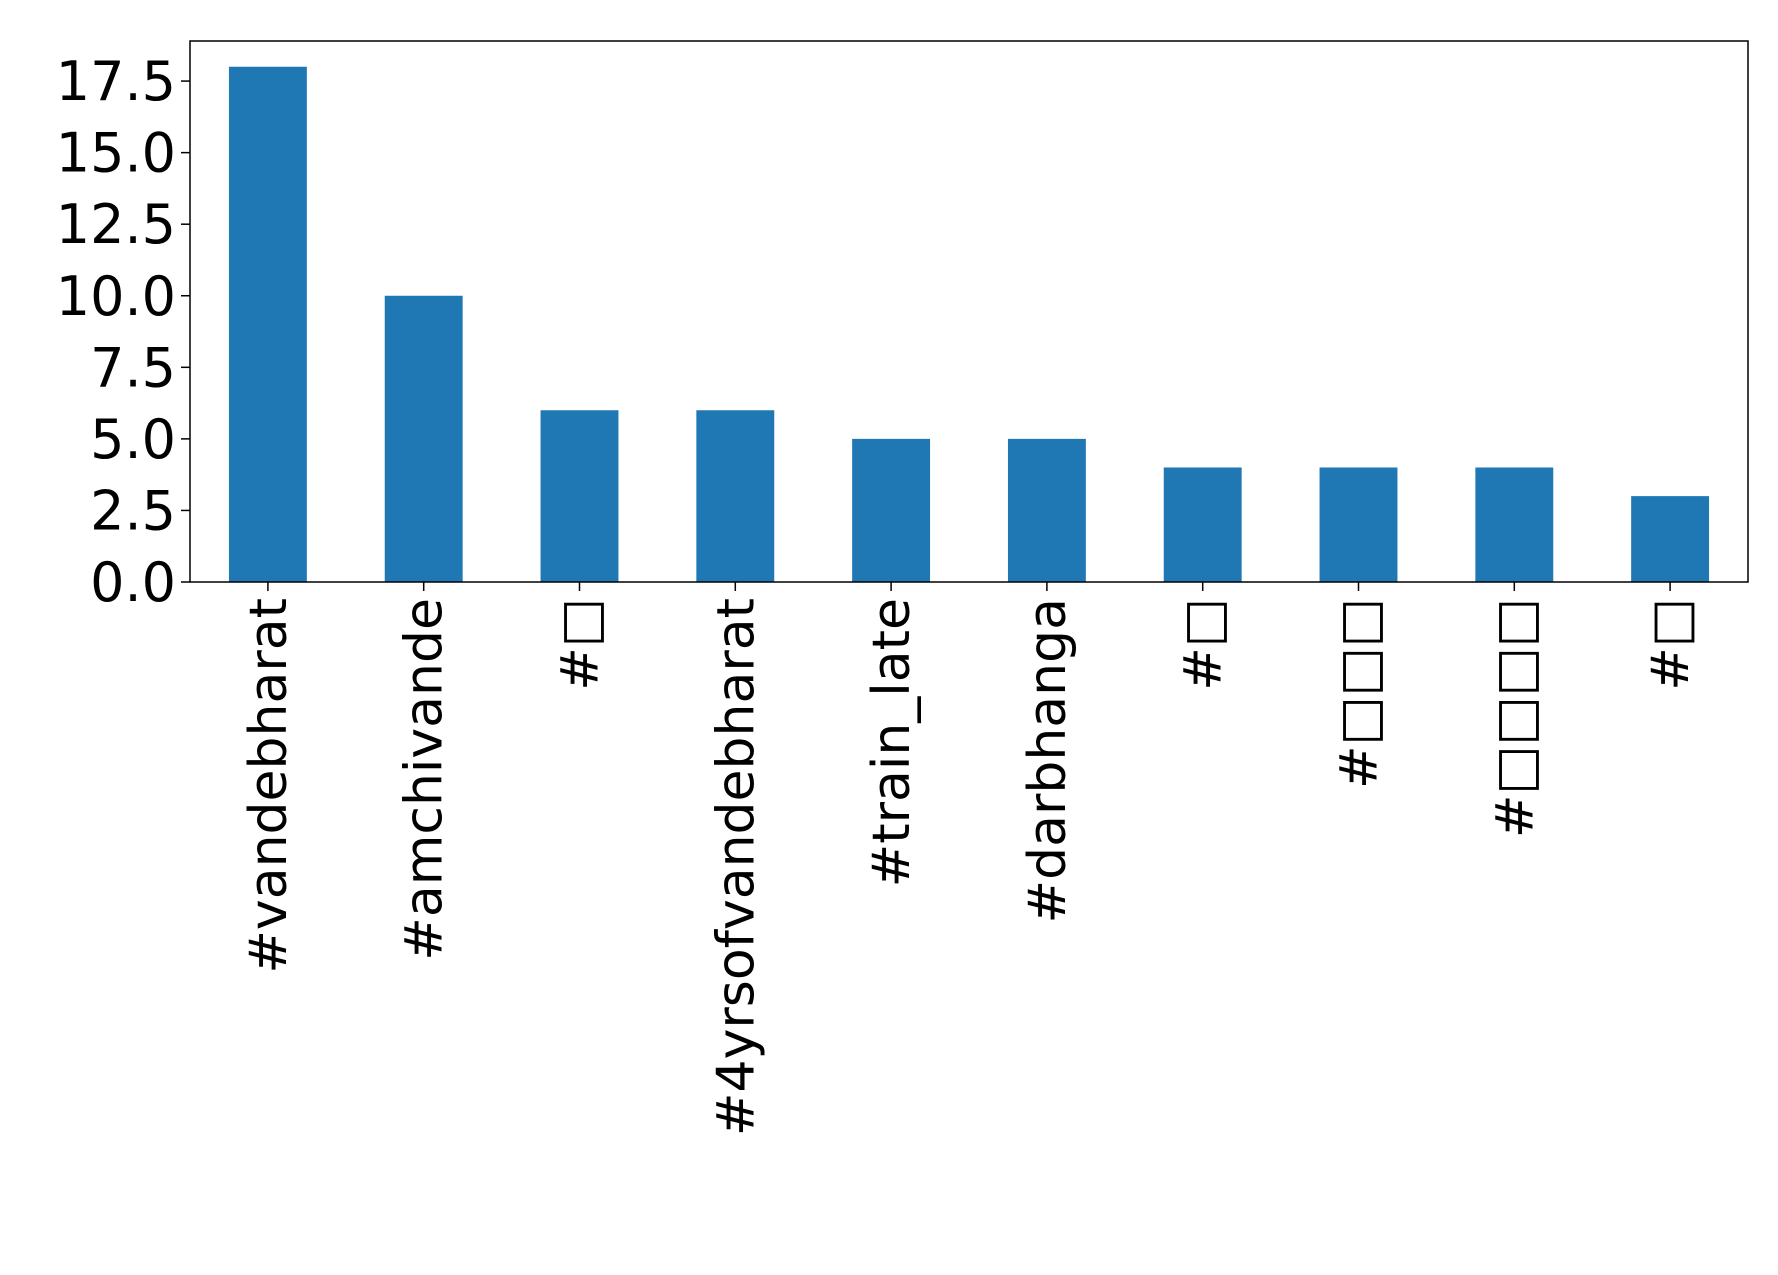 This screenshot has width=1778, height=1275. I want to click on x-tick-label: #darbhanga, so click(1048, 760).